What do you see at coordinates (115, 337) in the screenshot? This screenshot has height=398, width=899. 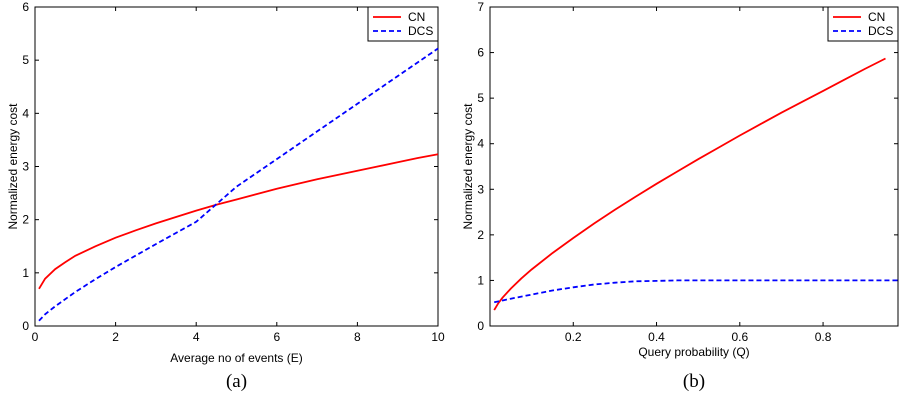 I see `x-tick-label: 2` at bounding box center [115, 337].